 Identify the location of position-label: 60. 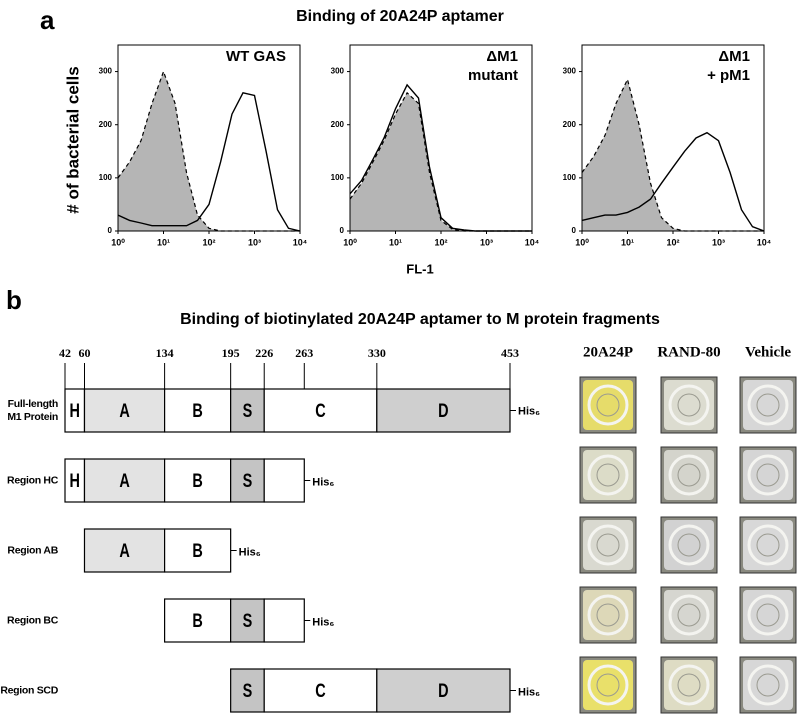
(84, 353).